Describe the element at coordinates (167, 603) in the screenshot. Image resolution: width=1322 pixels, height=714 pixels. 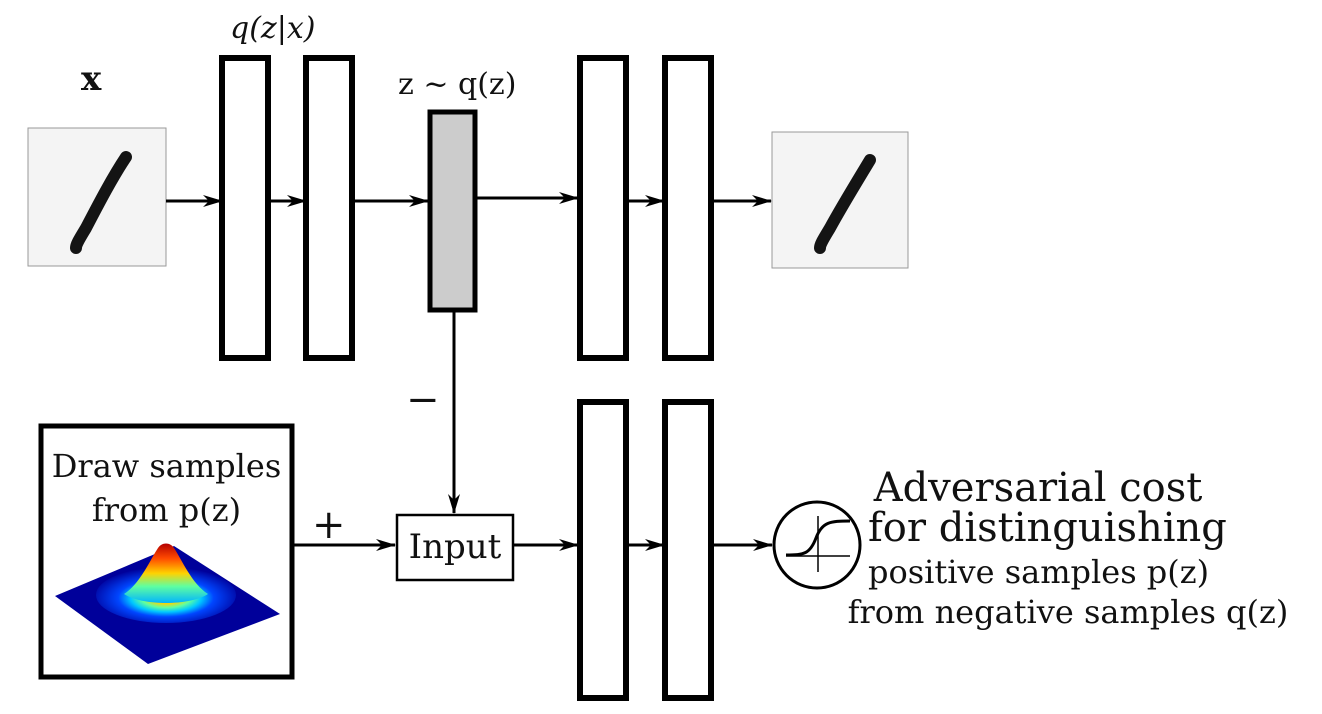
I see `gaussian-surface-icon` at that location.